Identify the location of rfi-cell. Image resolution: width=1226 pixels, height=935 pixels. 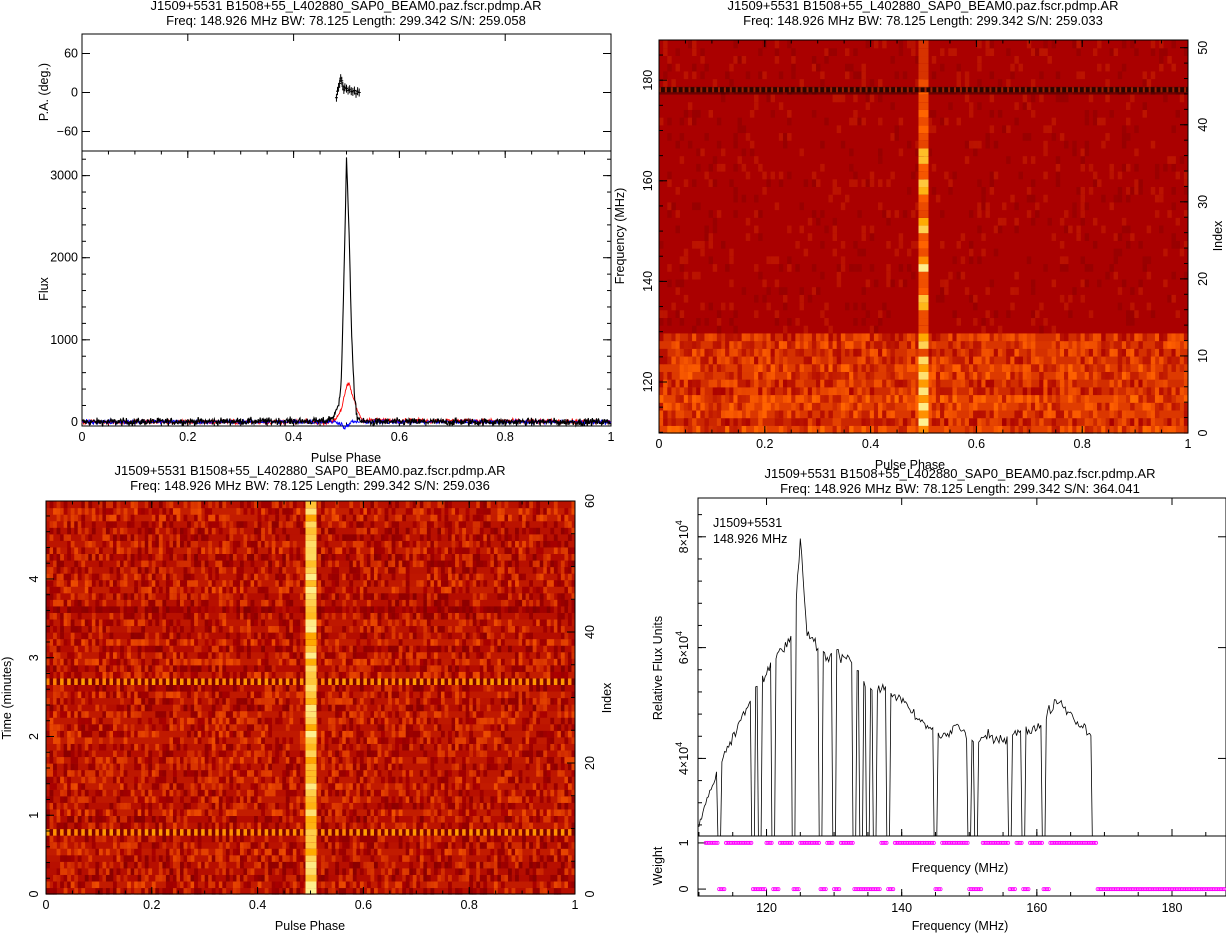
(795, 90).